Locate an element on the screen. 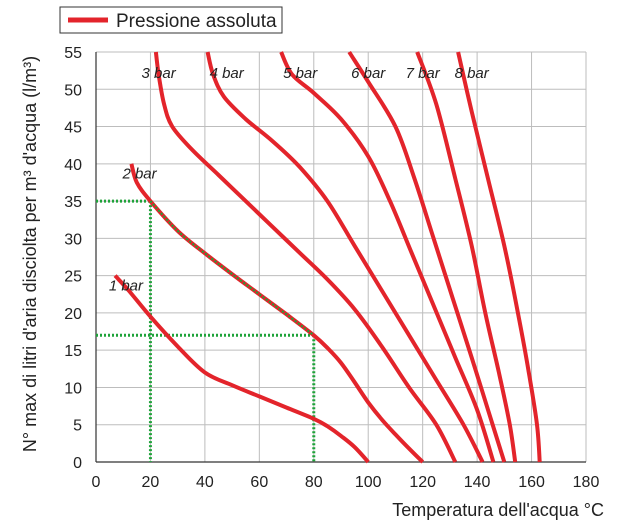 The width and height of the screenshot is (620, 530). x-tick-label: 180 is located at coordinates (586, 482).